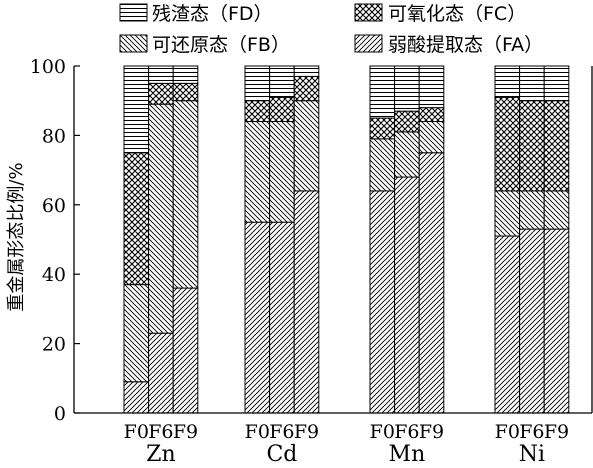 This screenshot has height=468, width=593. What do you see at coordinates (457, 14) in the screenshot?
I see `legend-label-fc: 可氧化态（FC）` at bounding box center [457, 14].